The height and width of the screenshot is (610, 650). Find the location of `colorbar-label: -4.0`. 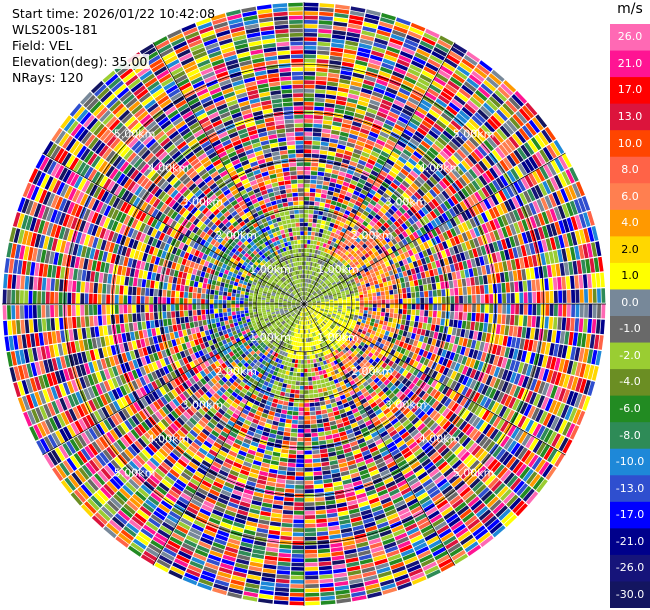

colorbar-label: -4.0 is located at coordinates (630, 382).